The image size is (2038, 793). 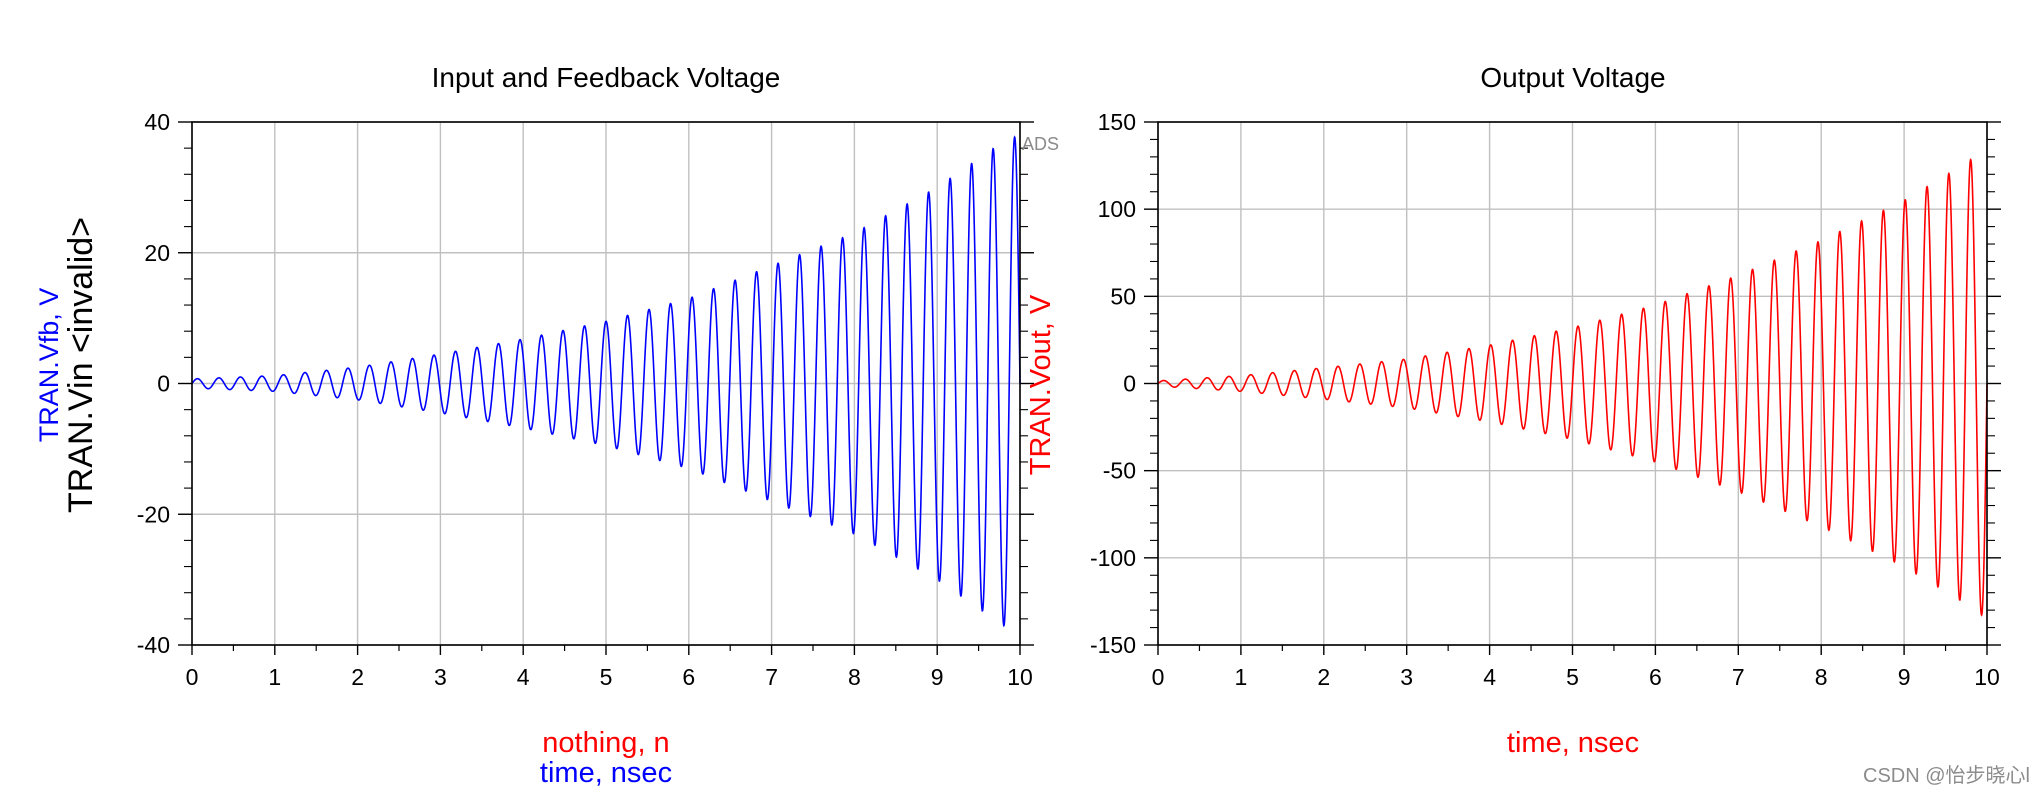 I want to click on y-tick-labels: -150 -100 -50 0 50 100 150, so click(x=1113, y=383).